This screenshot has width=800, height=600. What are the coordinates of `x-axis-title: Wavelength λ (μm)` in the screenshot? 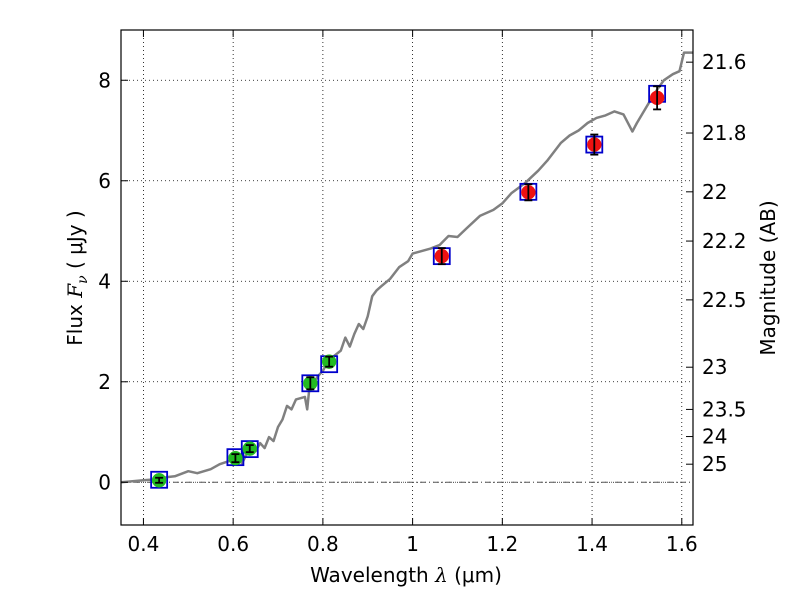 It's located at (406, 575).